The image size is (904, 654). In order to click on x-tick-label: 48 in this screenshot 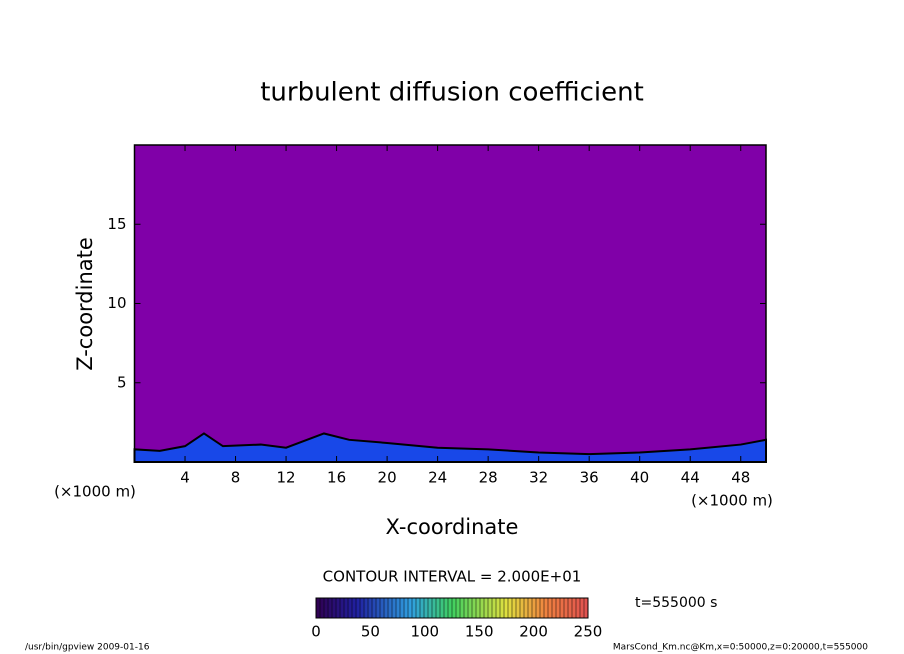, I will do `click(740, 478)`.